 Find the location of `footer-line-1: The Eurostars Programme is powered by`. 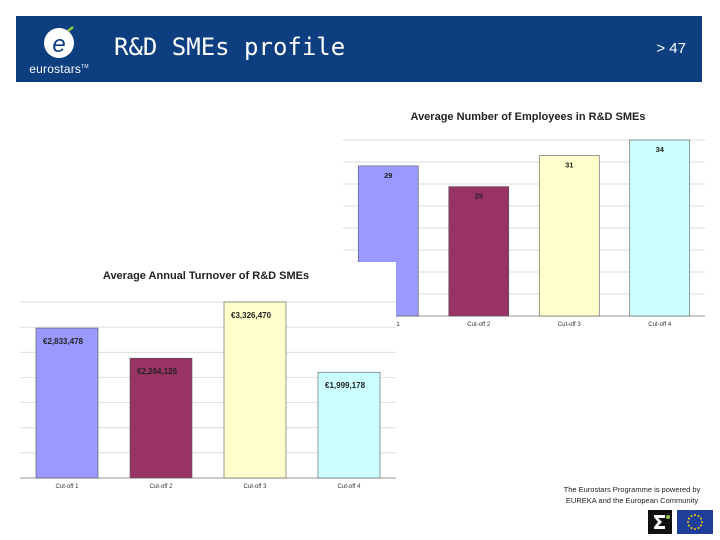

footer-line-1: The Eurostars Programme is powered by is located at coordinates (632, 489).